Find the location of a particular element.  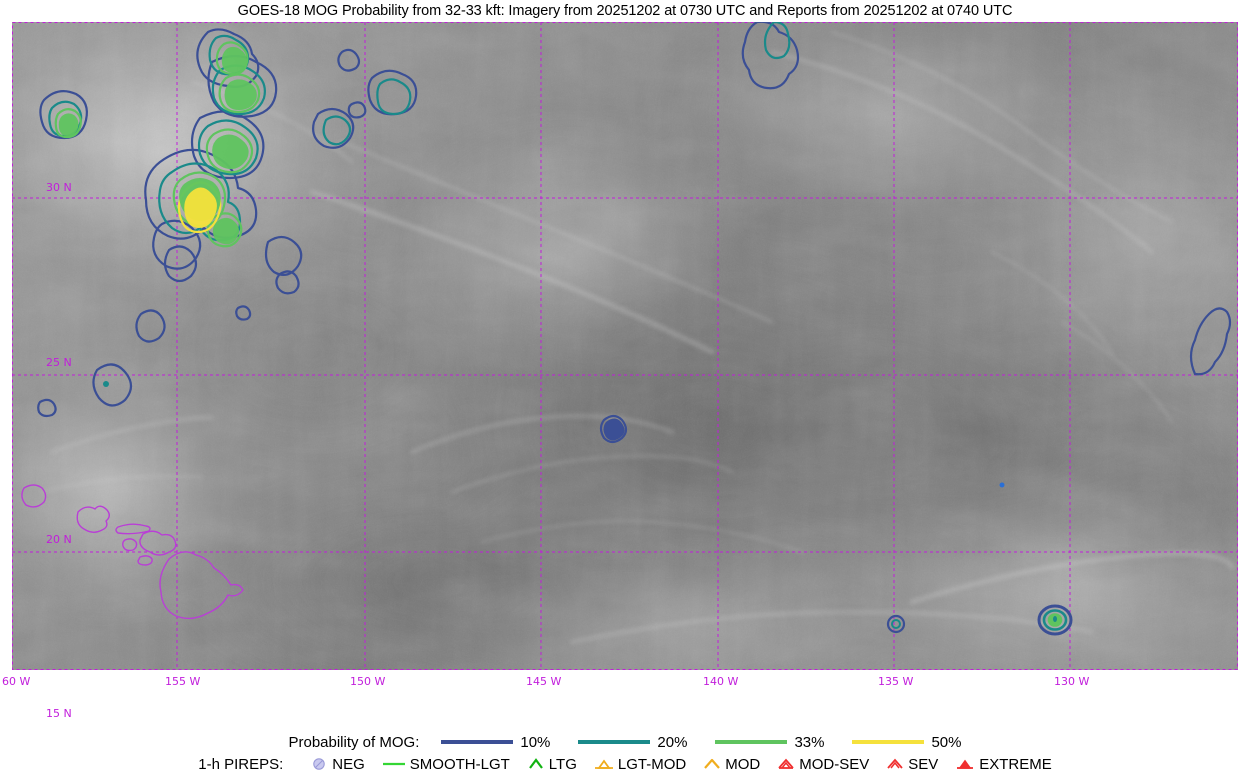

contour-20pct-ne is located at coordinates (777, 41).